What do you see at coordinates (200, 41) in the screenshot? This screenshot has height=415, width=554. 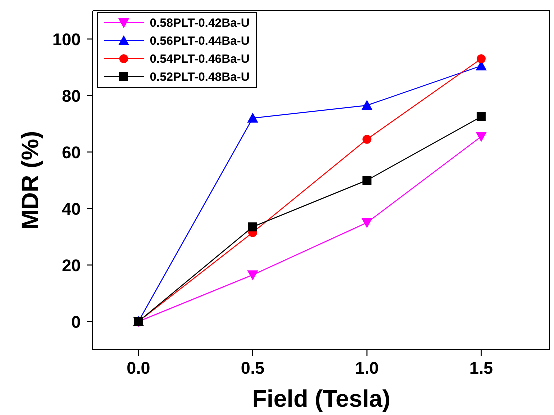 I see `legend-label: 0.56PLT-0.44Ba-U` at bounding box center [200, 41].